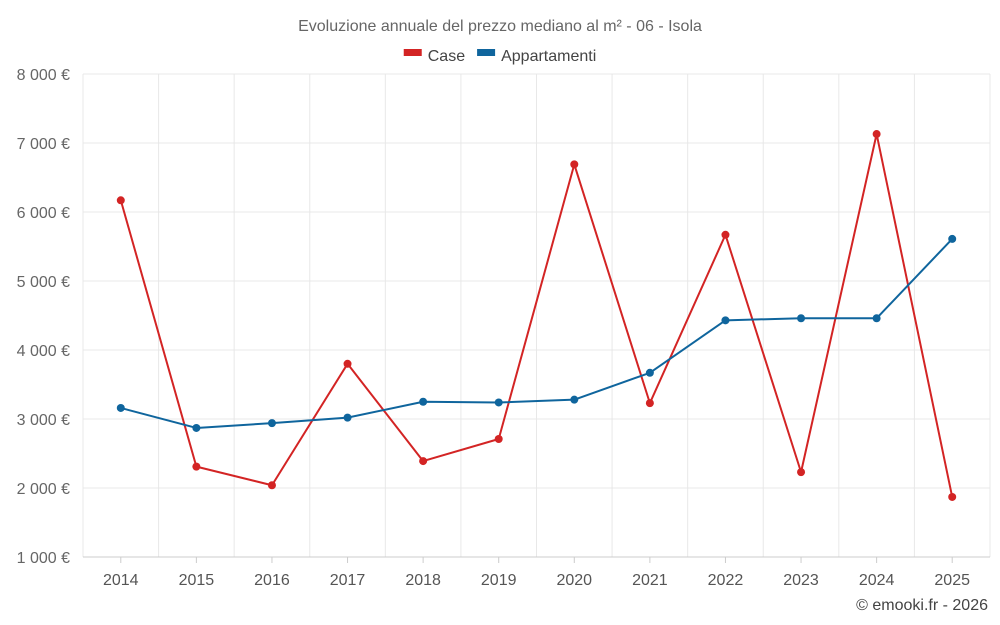 This screenshot has width=1000, height=625. Describe the element at coordinates (877, 580) in the screenshot. I see `x-tick-label: 2024` at that location.